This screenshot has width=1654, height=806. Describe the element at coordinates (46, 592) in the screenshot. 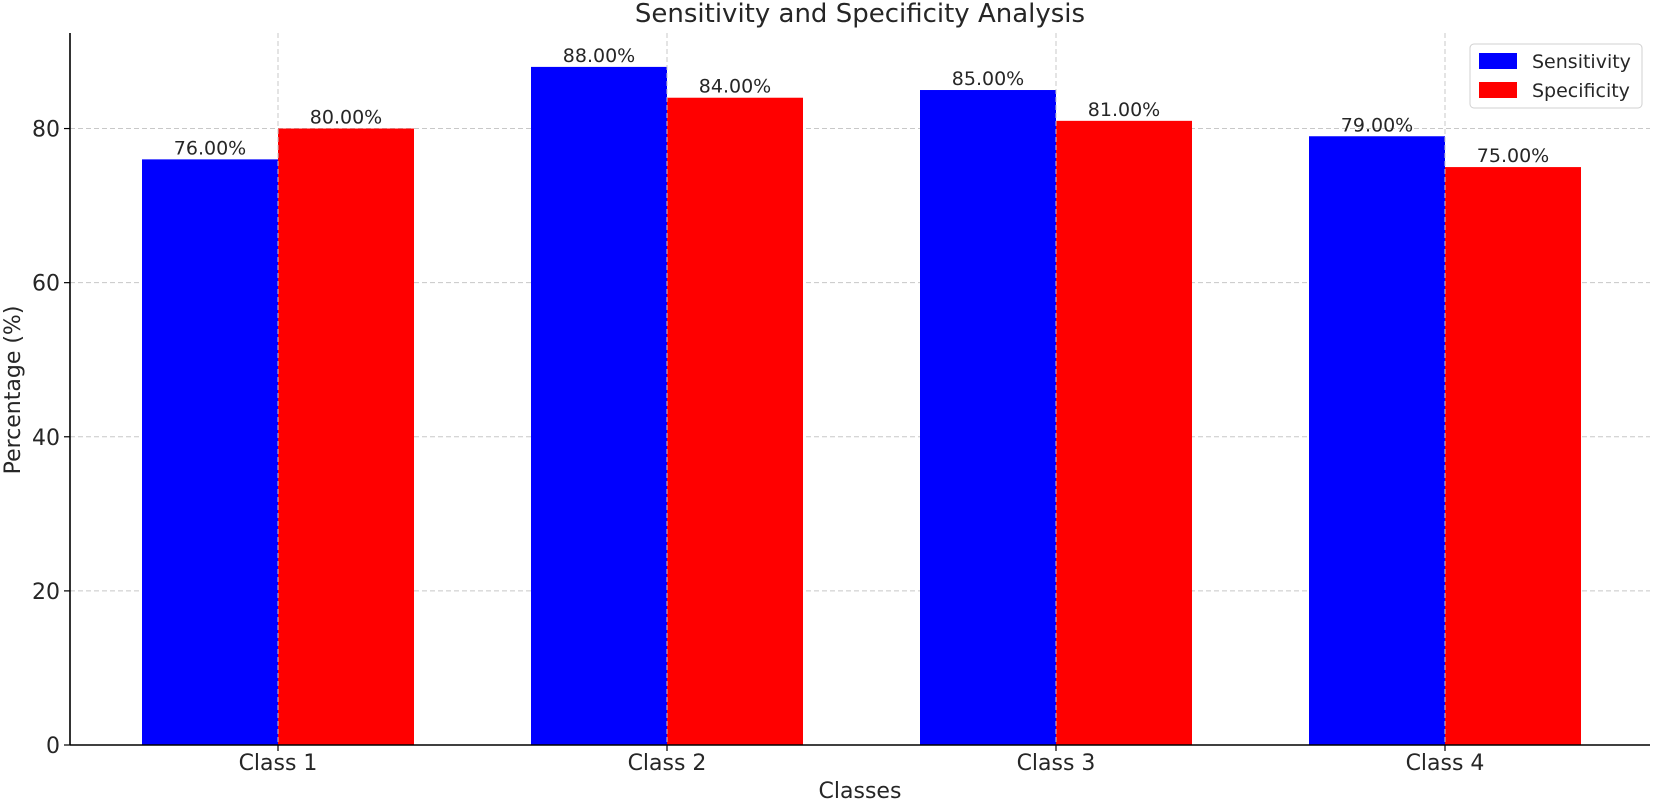

I see `y-tick-label: 20` at that location.